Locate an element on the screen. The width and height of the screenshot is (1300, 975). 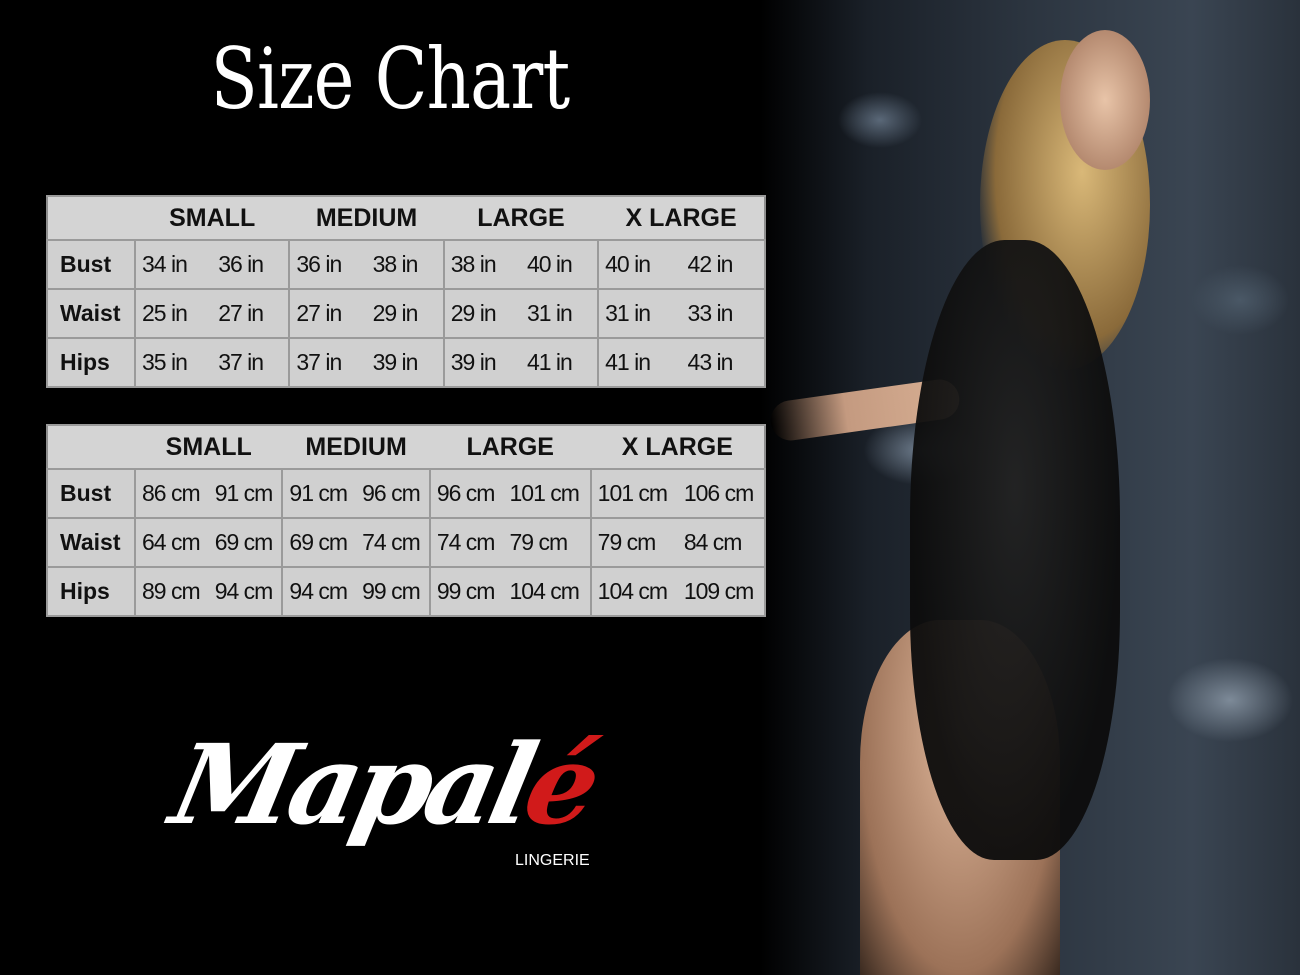
logo-name: Mapal is located at coordinates (351, 784).